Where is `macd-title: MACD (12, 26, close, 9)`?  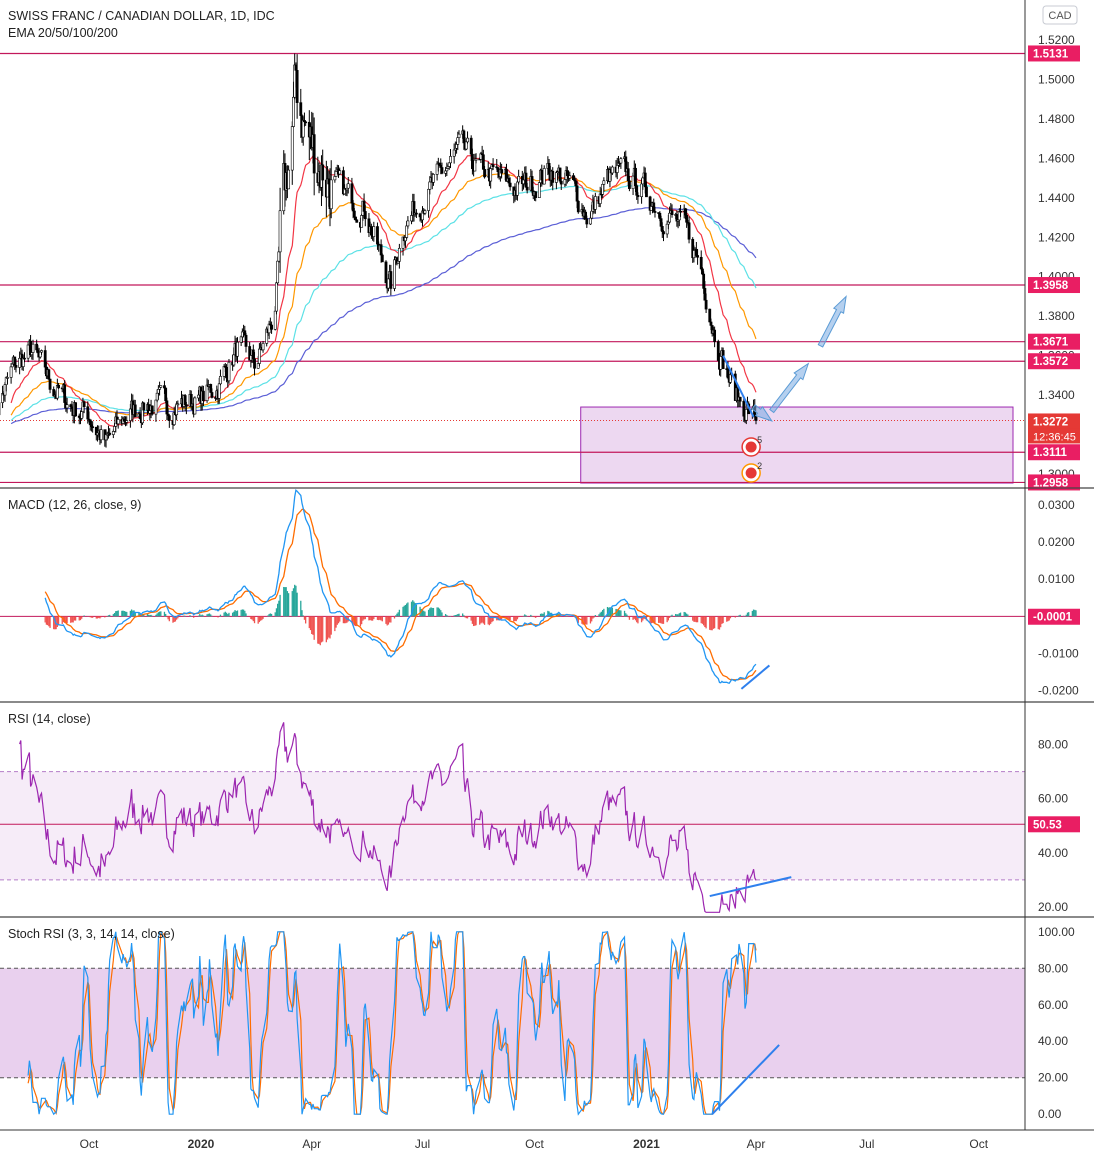 macd-title: MACD (12, 26, close, 9) is located at coordinates (74, 505).